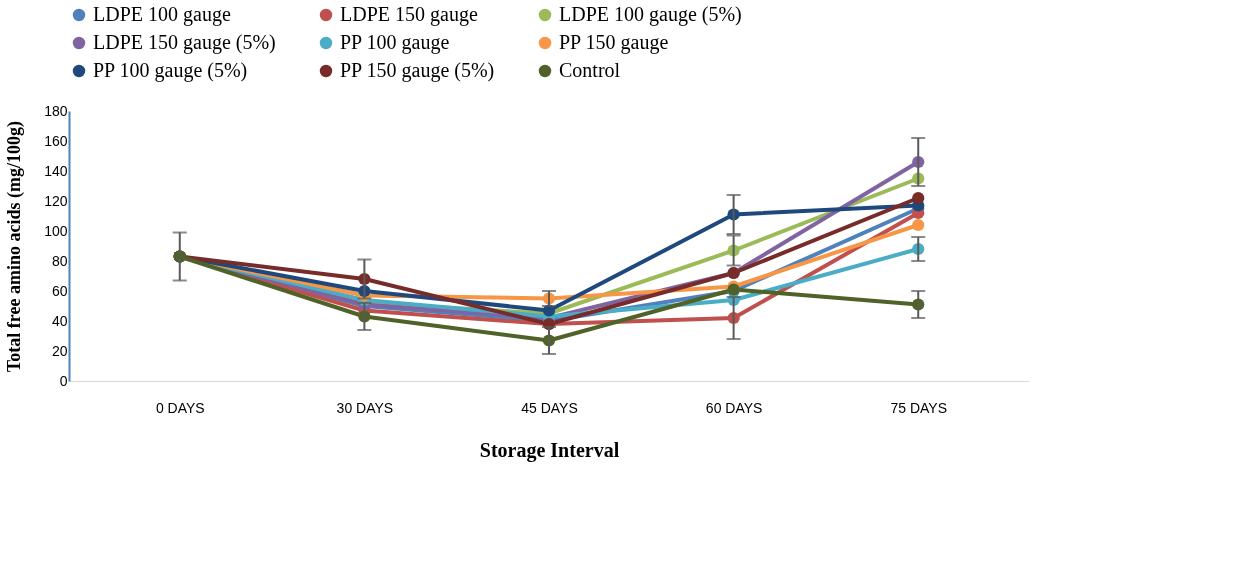  I want to click on y-tick-label: 120, so click(56, 200).